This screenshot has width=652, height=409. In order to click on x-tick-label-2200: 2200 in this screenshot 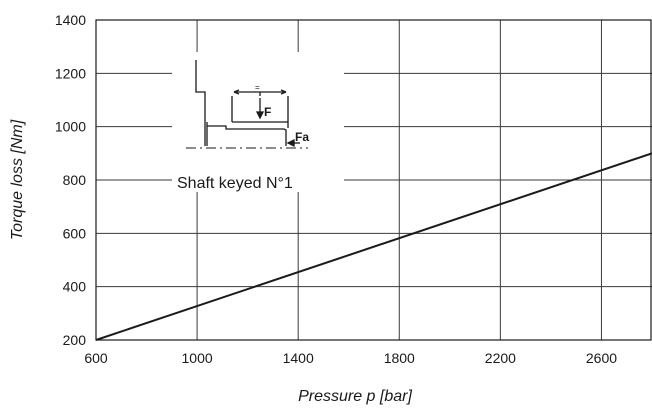, I will do `click(500, 358)`.